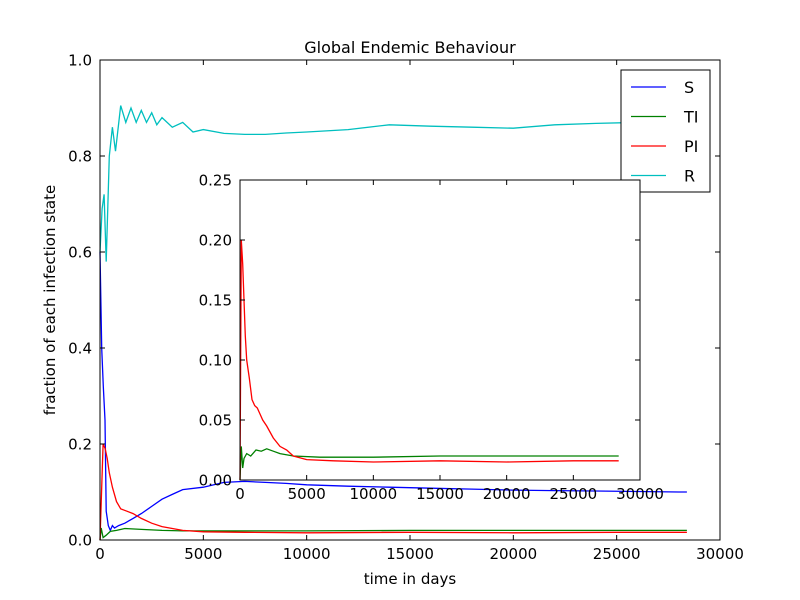 This screenshot has height=600, width=800. Describe the element at coordinates (307, 494) in the screenshot. I see `inset-x-tick-label: 5000` at that location.